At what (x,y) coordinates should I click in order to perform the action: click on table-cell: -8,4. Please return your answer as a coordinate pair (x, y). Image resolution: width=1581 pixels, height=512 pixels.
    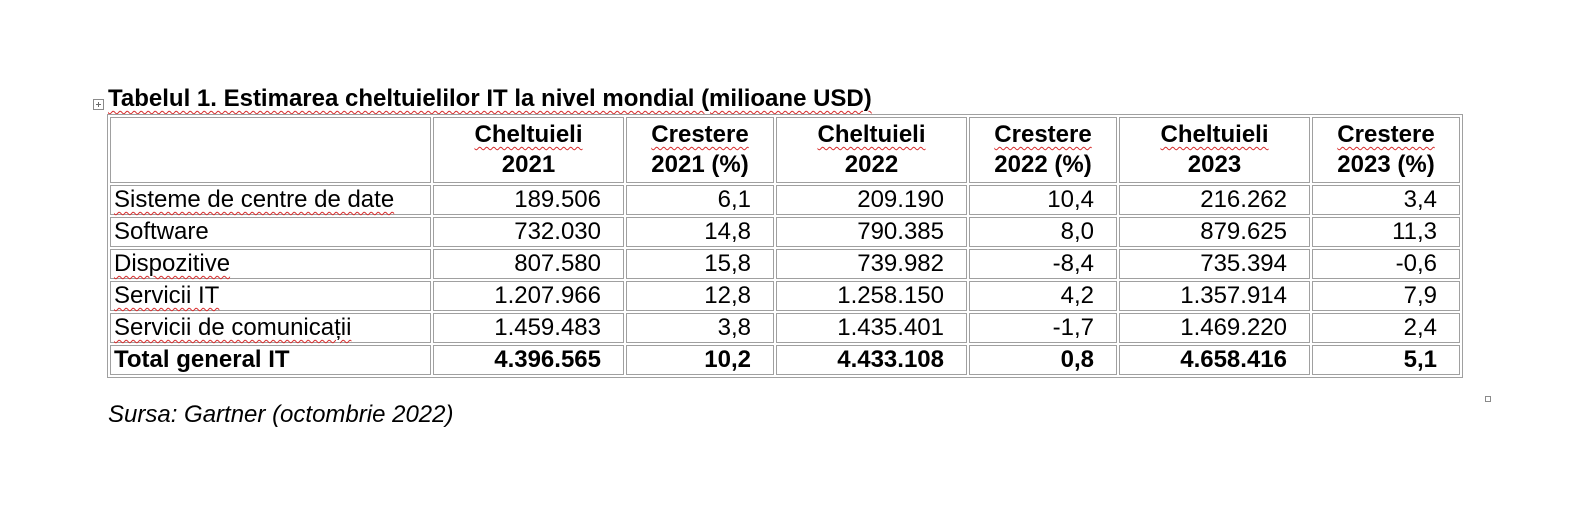
    Looking at the image, I should click on (1043, 264).